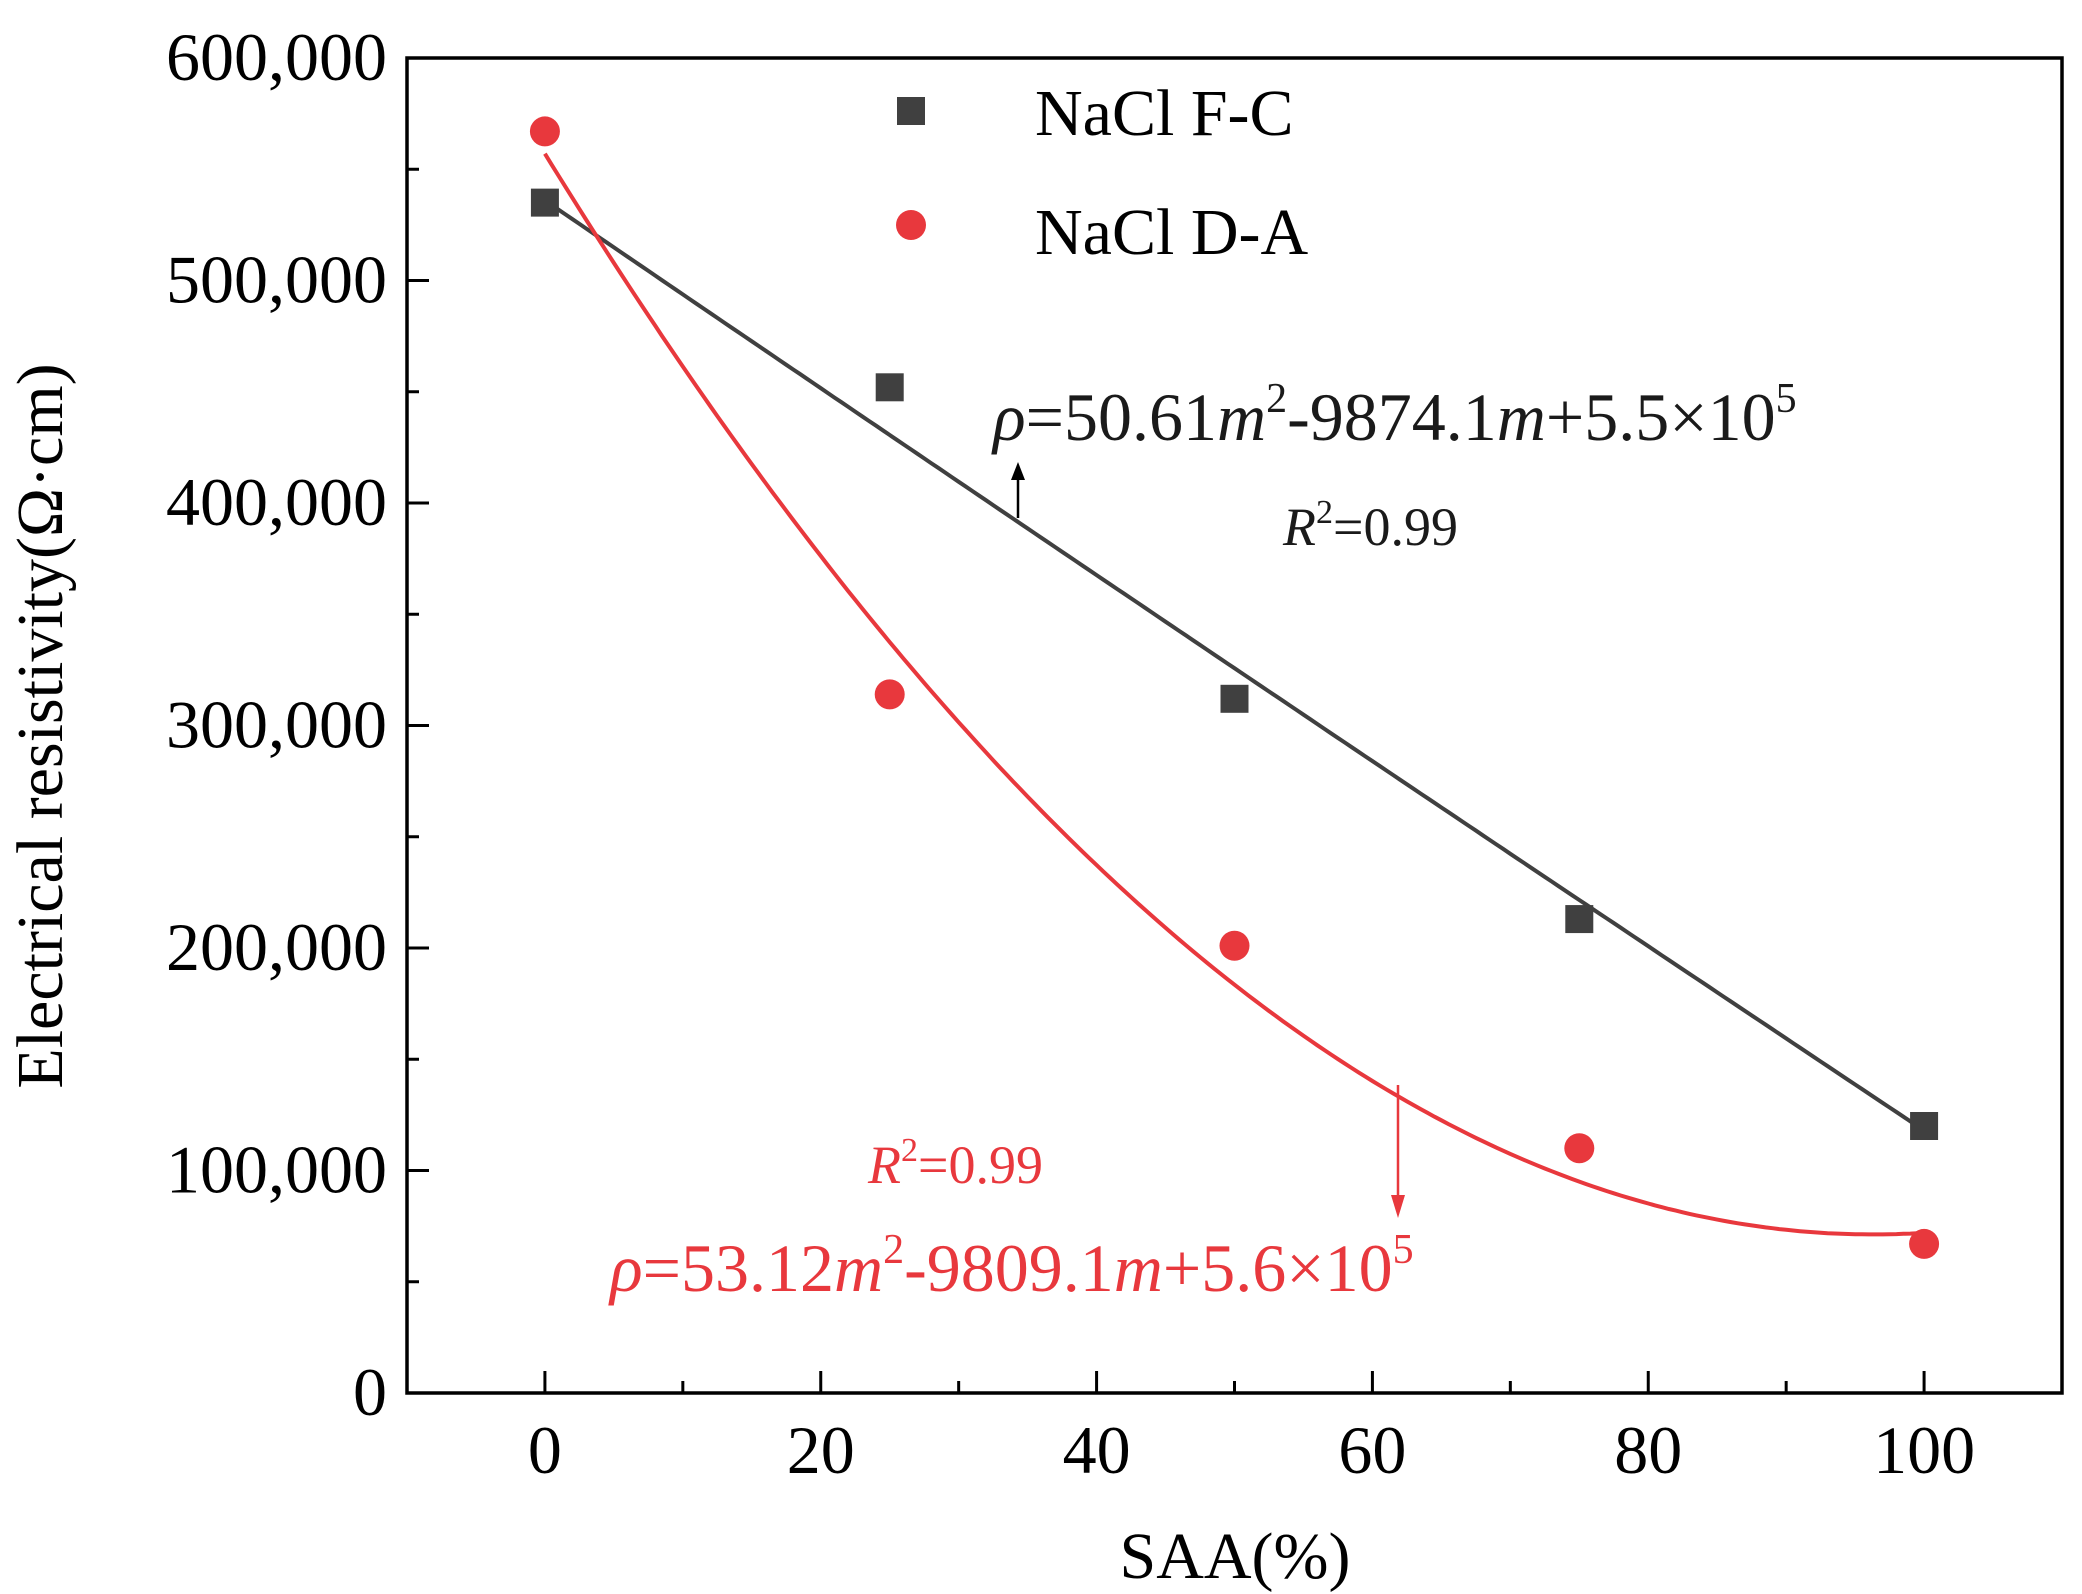  Describe the element at coordinates (911, 111) in the screenshot. I see `legend-marker-fc` at that location.